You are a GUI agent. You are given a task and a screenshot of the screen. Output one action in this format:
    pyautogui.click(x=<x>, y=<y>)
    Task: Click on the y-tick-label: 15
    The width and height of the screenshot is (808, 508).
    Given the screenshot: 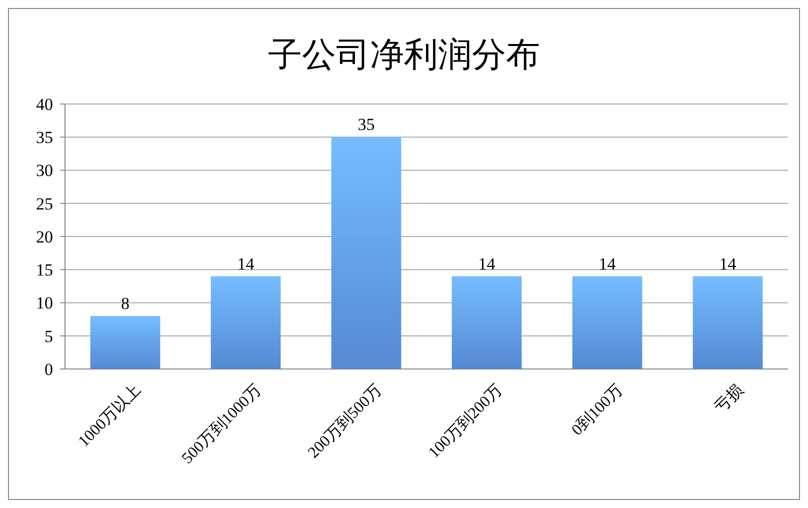 What is the action you would take?
    pyautogui.click(x=44, y=270)
    